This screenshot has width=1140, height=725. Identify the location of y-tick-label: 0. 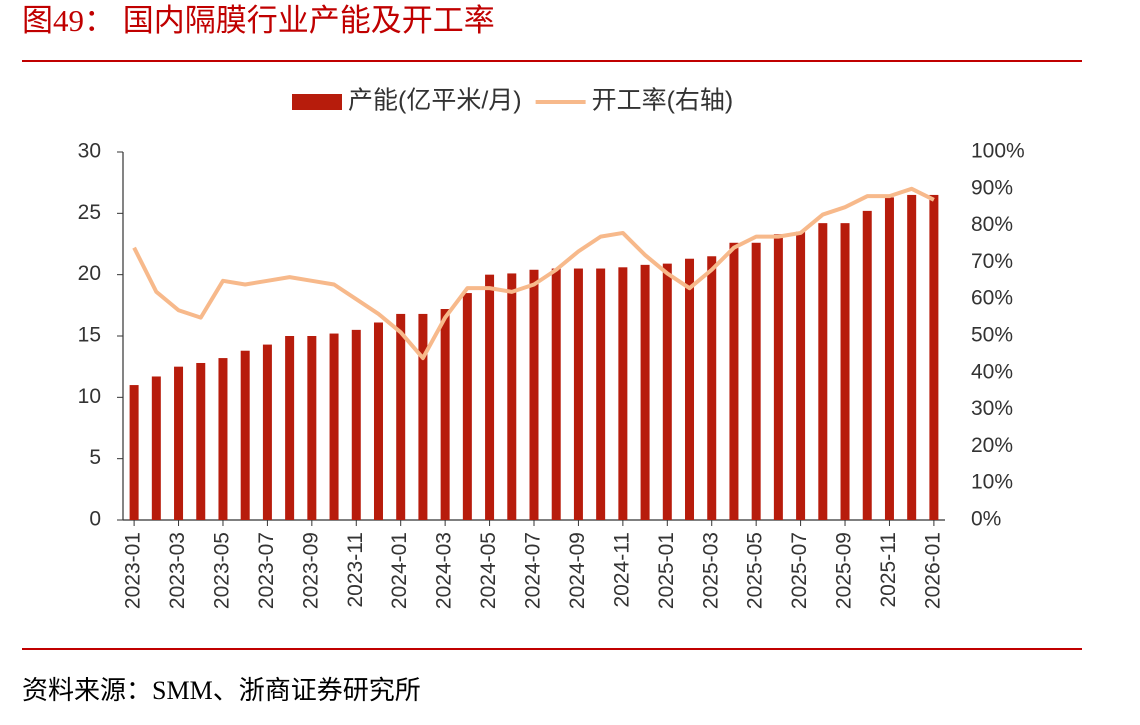
(95, 519).